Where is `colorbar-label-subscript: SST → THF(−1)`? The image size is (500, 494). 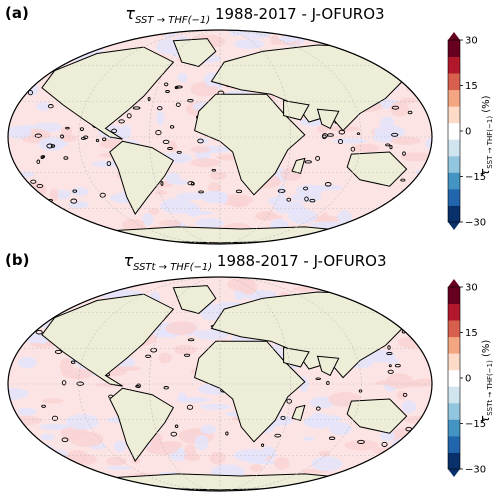 colorbar-label-subscript: SST → THF(−1) is located at coordinates (490, 142).